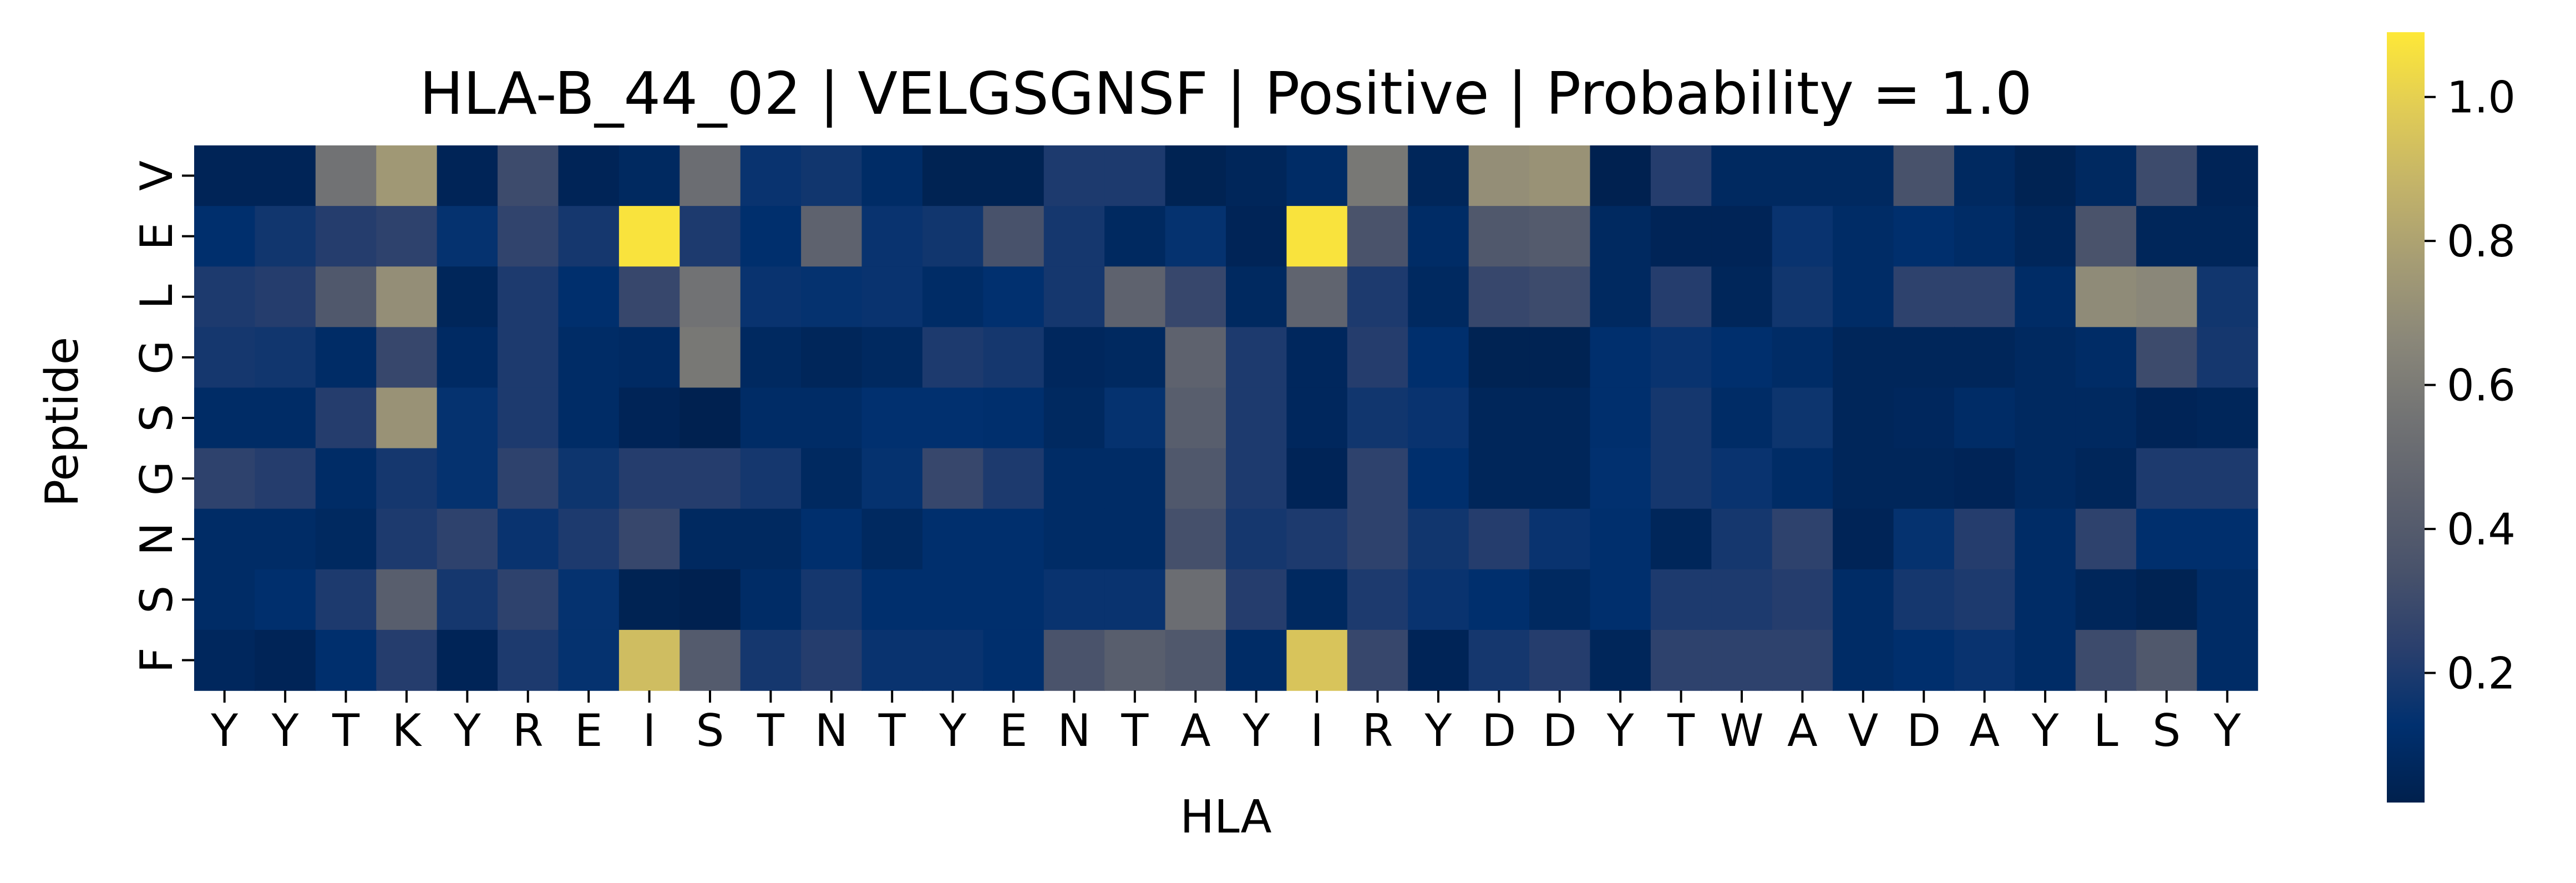 Image resolution: width=2576 pixels, height=883 pixels. Describe the element at coordinates (2481, 98) in the screenshot. I see `colorbar-tick-label: 1.0` at that location.